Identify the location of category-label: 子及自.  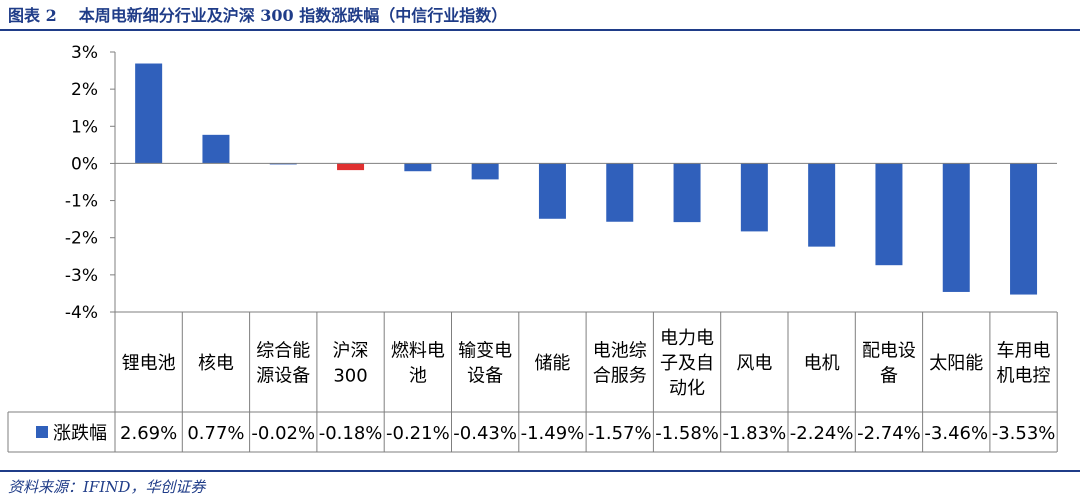
(687, 363).